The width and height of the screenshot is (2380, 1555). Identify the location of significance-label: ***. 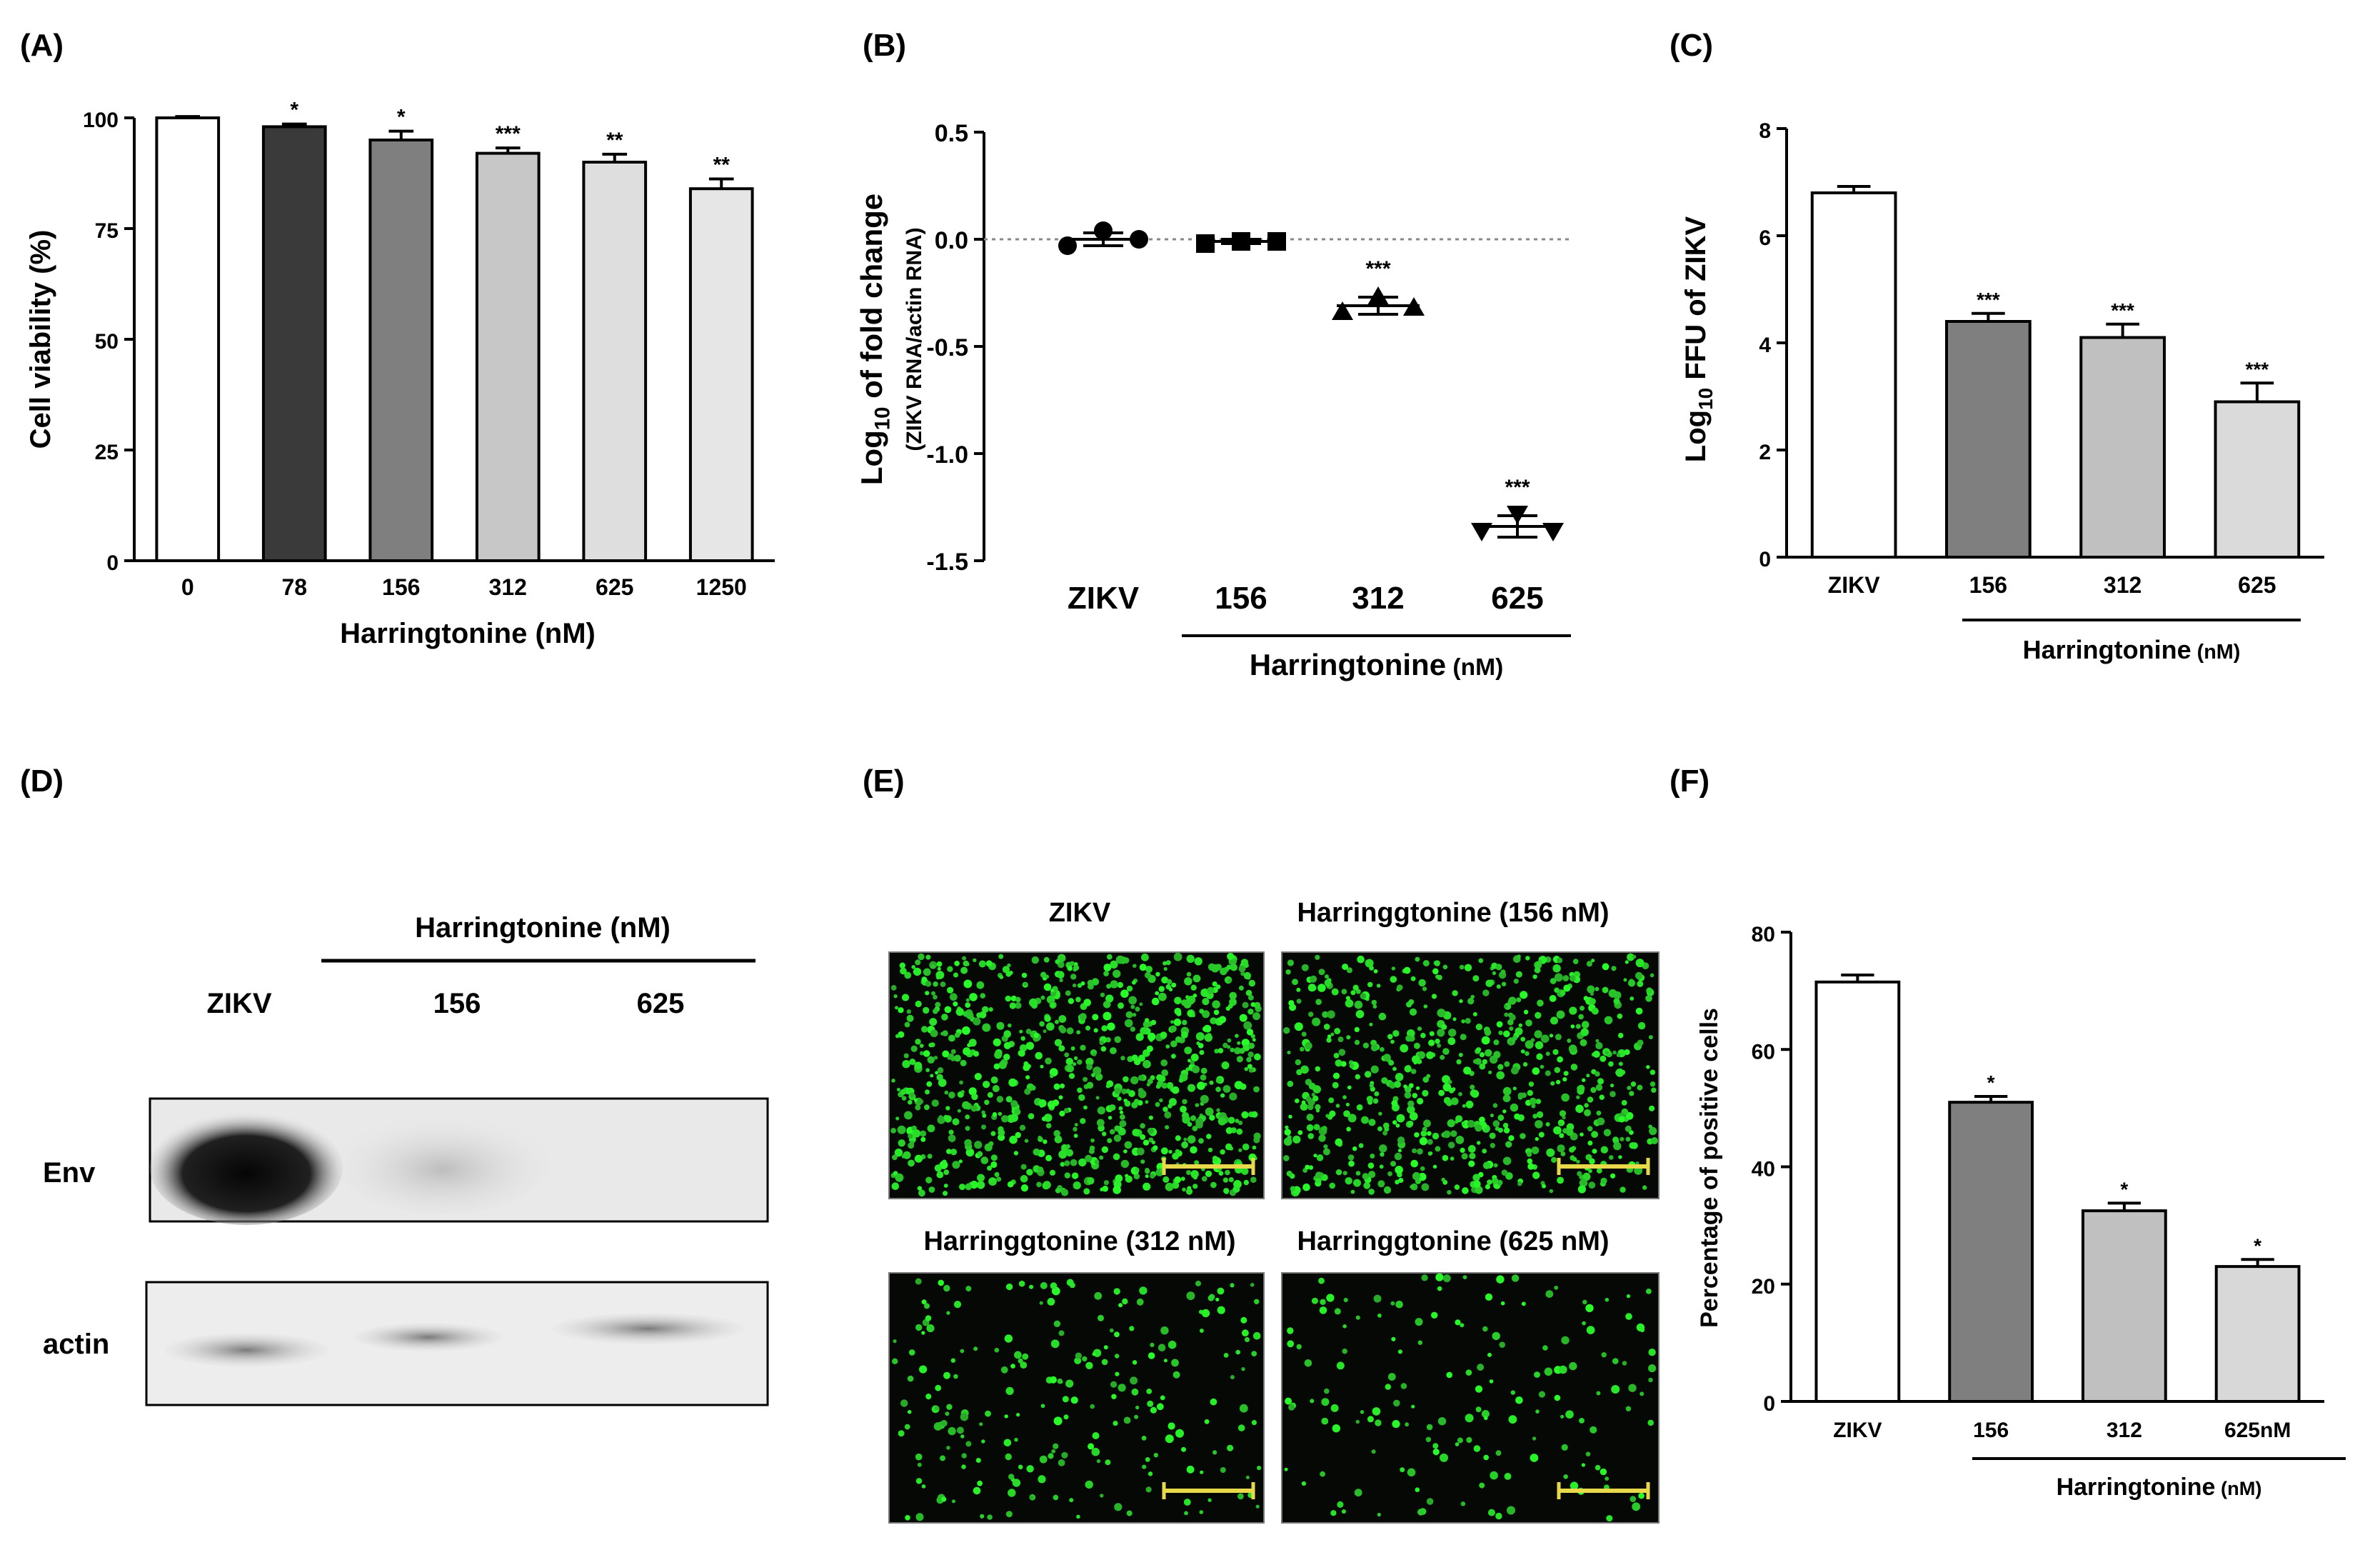
(508, 134).